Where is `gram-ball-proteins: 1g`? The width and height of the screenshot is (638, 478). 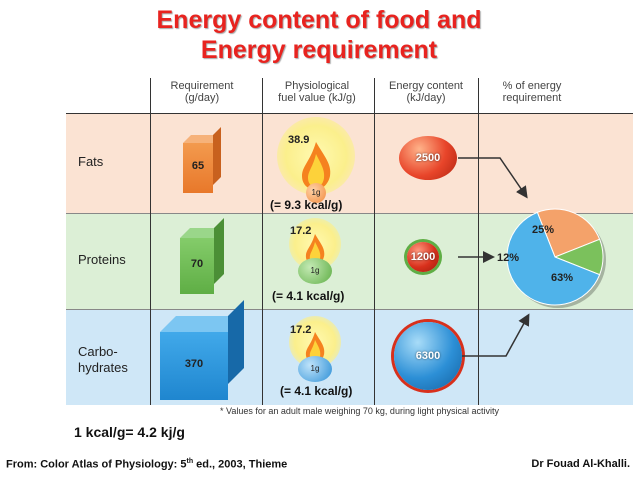
gram-ball-proteins: 1g is located at coordinates (315, 271).